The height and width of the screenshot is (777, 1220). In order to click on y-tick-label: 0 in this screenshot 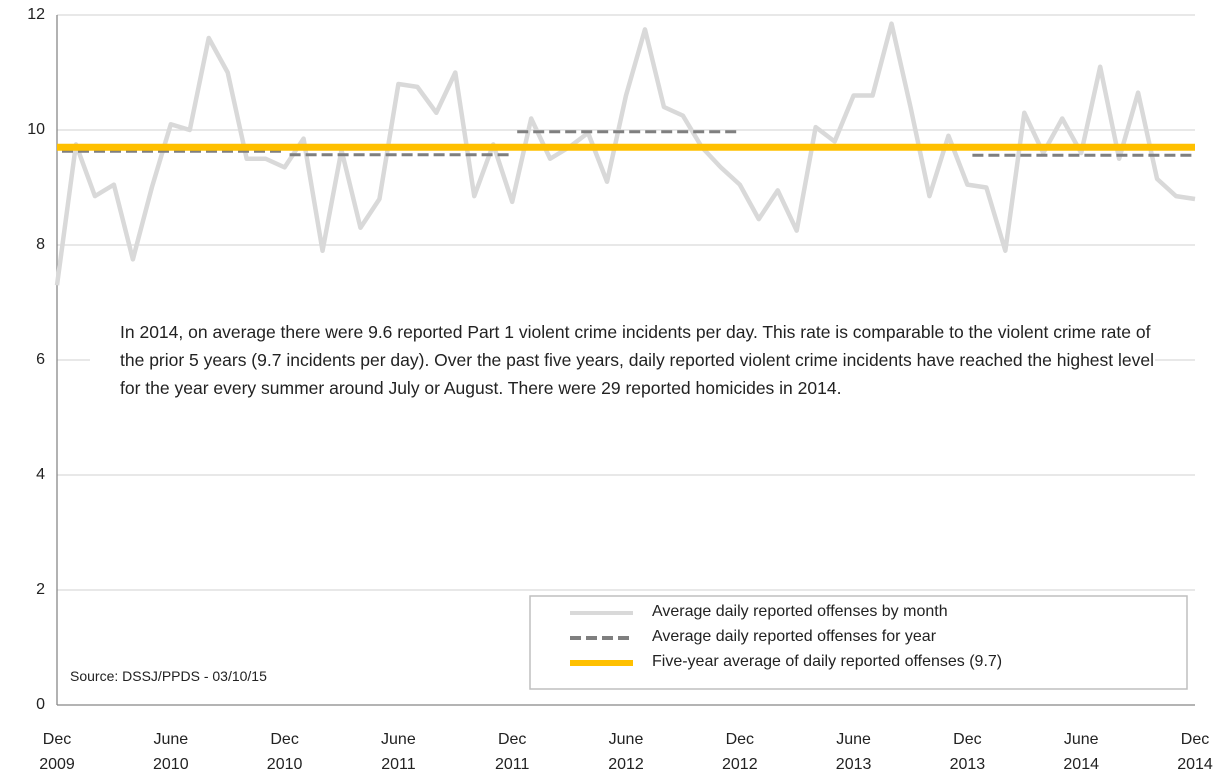, I will do `click(40, 704)`.